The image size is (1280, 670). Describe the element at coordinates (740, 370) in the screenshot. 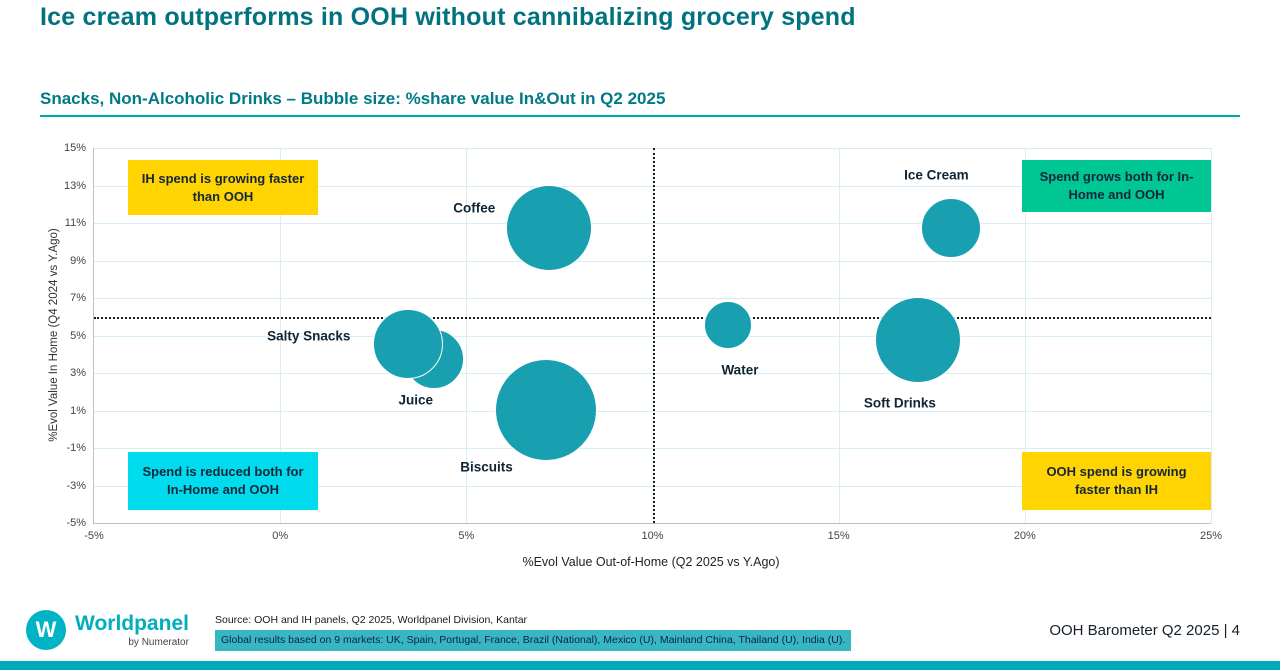

I see `bubble-label-water: Water` at that location.